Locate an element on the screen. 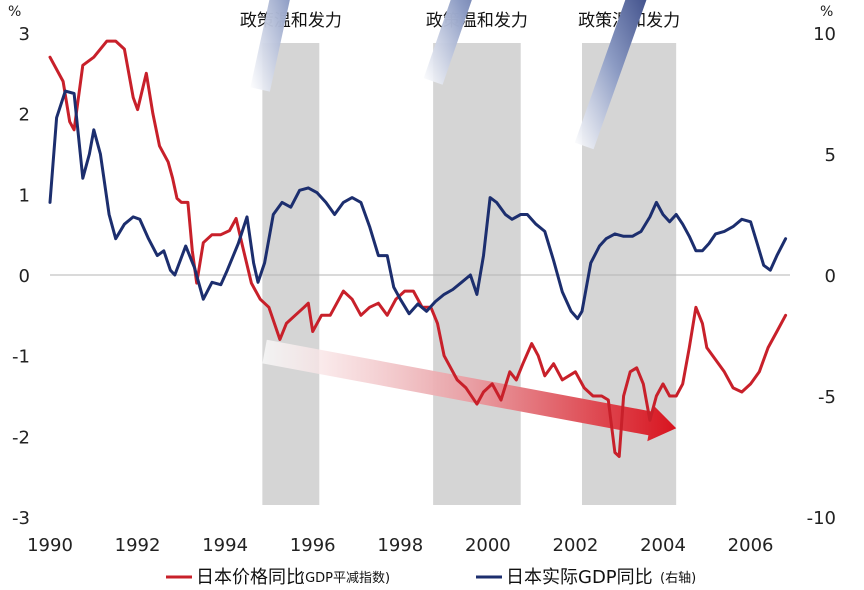 The width and height of the screenshot is (864, 590). legend-gdp-label: 日本实际GDP同比 is located at coordinates (579, 577).